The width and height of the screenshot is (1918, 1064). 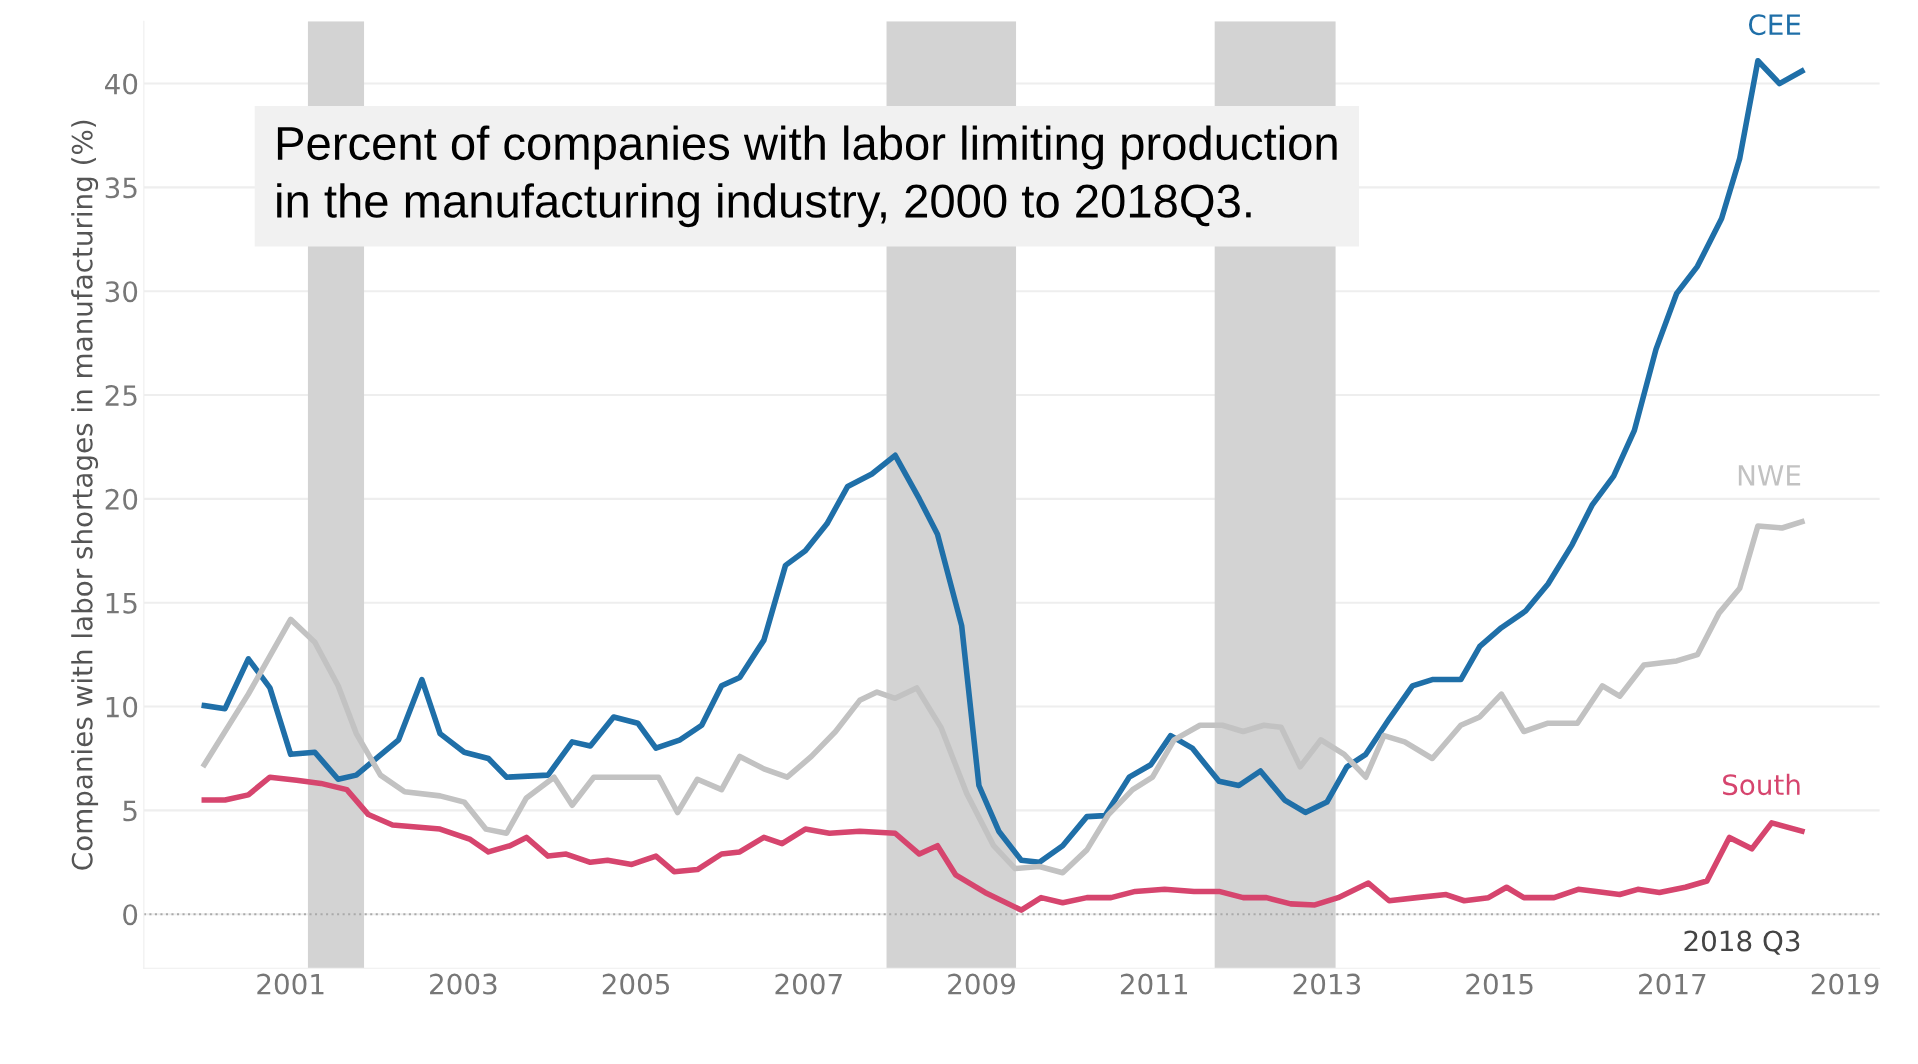 I want to click on y-tick-label: 25, so click(x=121, y=396).